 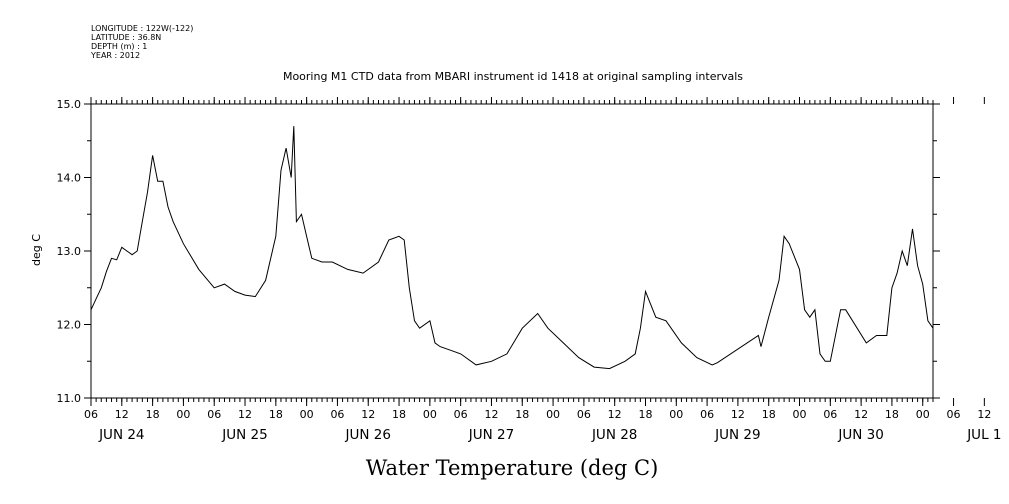 I want to click on meta-depth: DEPTH (m) : 1, so click(x=119, y=46).